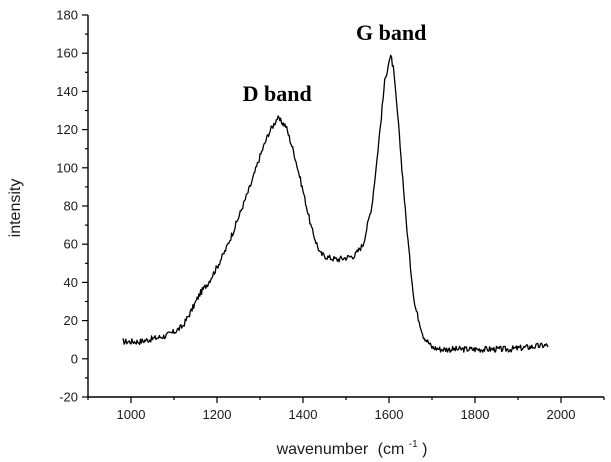  What do you see at coordinates (71, 206) in the screenshot?
I see `y-tick-label: 80` at bounding box center [71, 206].